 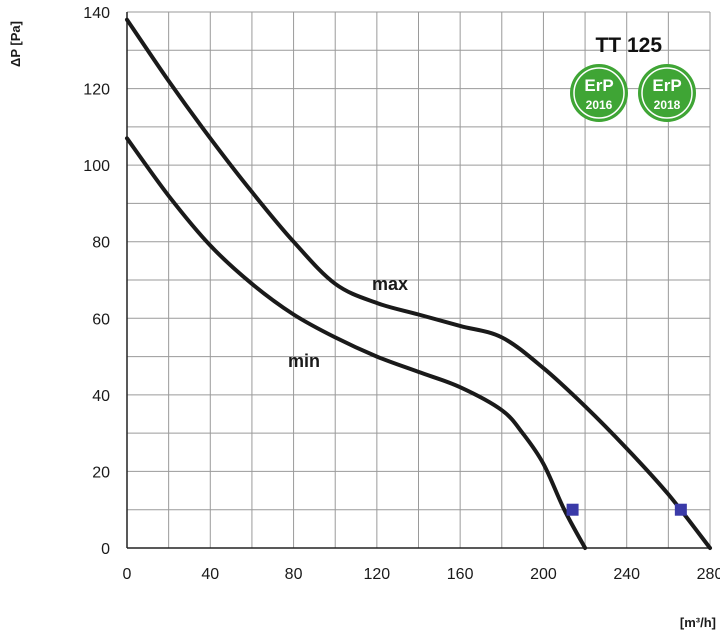 I want to click on y-tick-label: 60, so click(x=101, y=319).